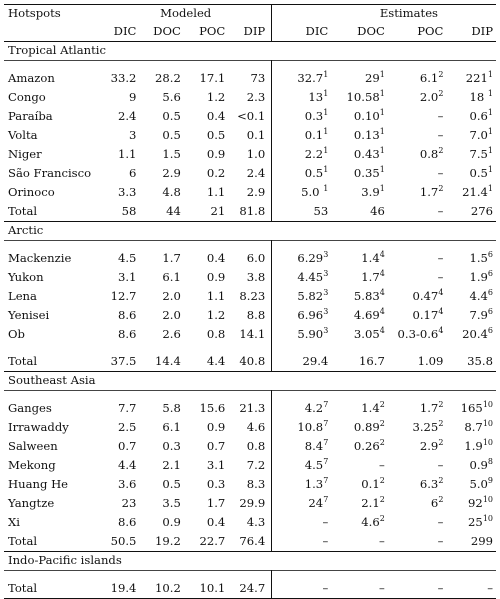 This screenshot has width=500, height=599. I want to click on estimate-doc-cell: 1.42, so click(356, 408).